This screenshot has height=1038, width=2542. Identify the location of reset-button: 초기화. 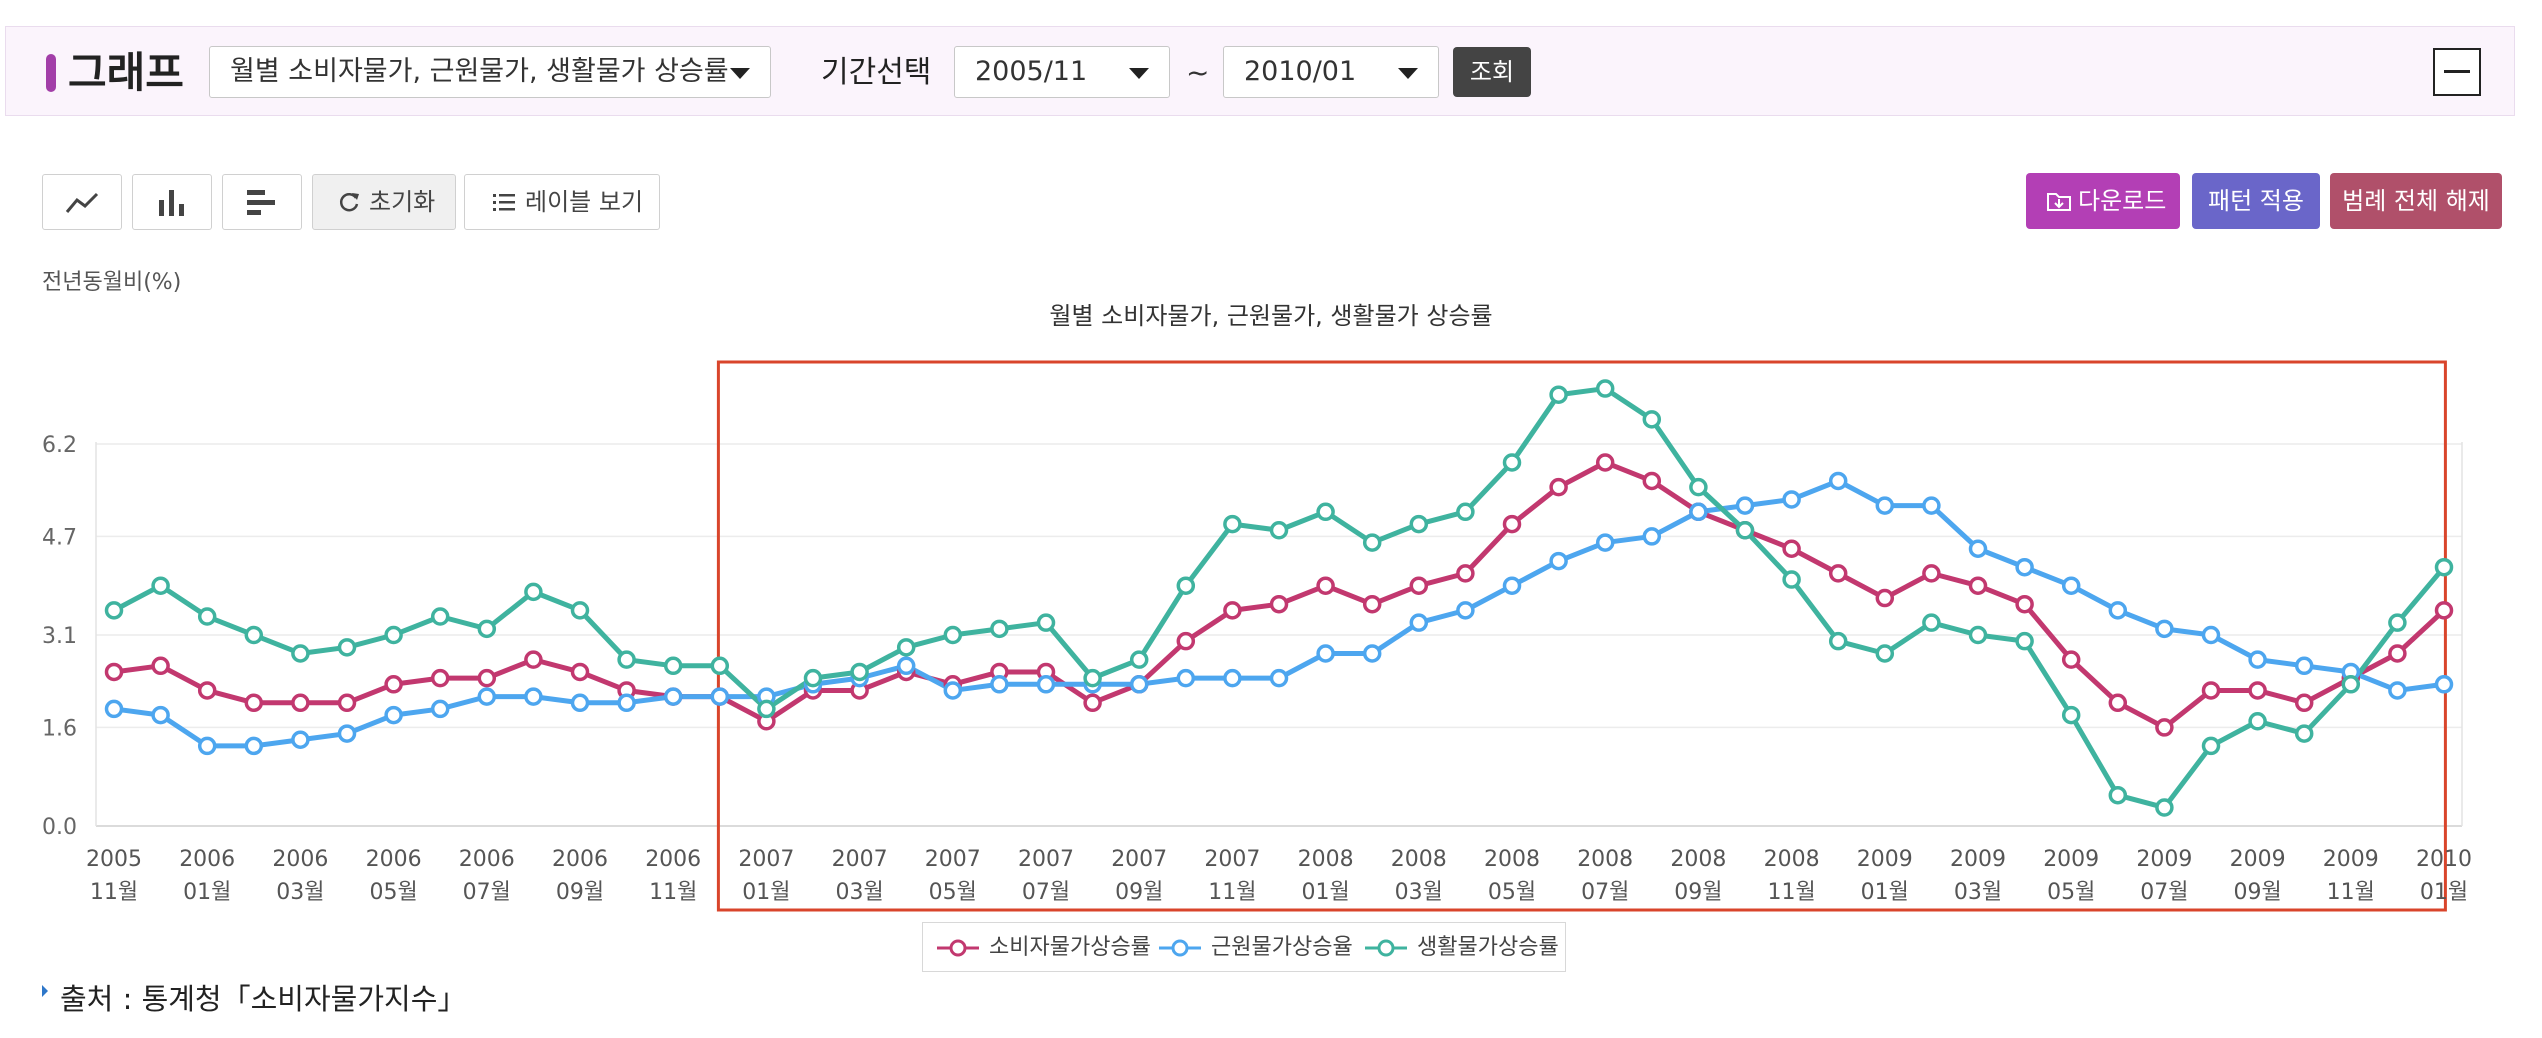
(384, 202).